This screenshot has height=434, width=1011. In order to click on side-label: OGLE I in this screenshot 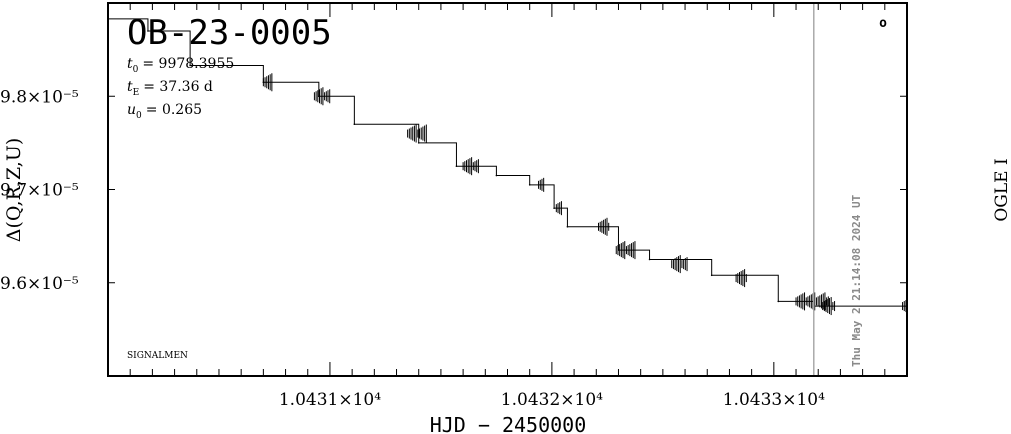, I will do `click(1001, 189)`.